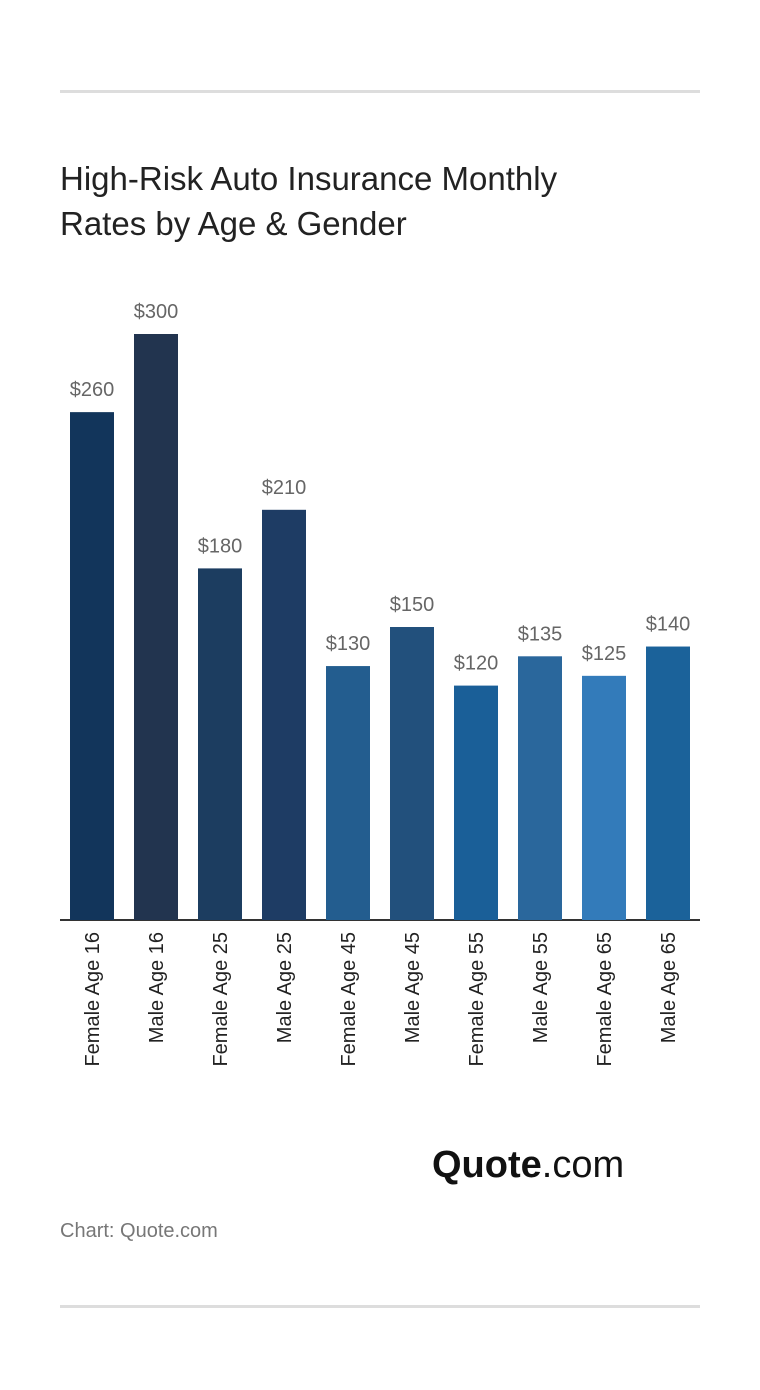  I want to click on x-tick-label: Male Age 25, so click(285, 987).